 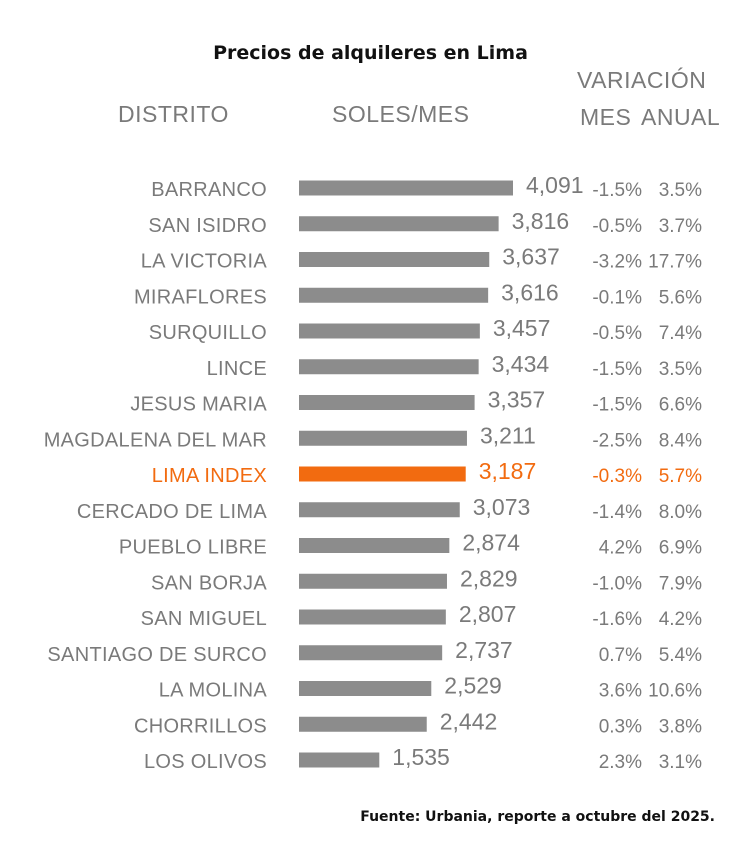 What do you see at coordinates (642, 80) in the screenshot?
I see `header-variation: VARIACIÓN` at bounding box center [642, 80].